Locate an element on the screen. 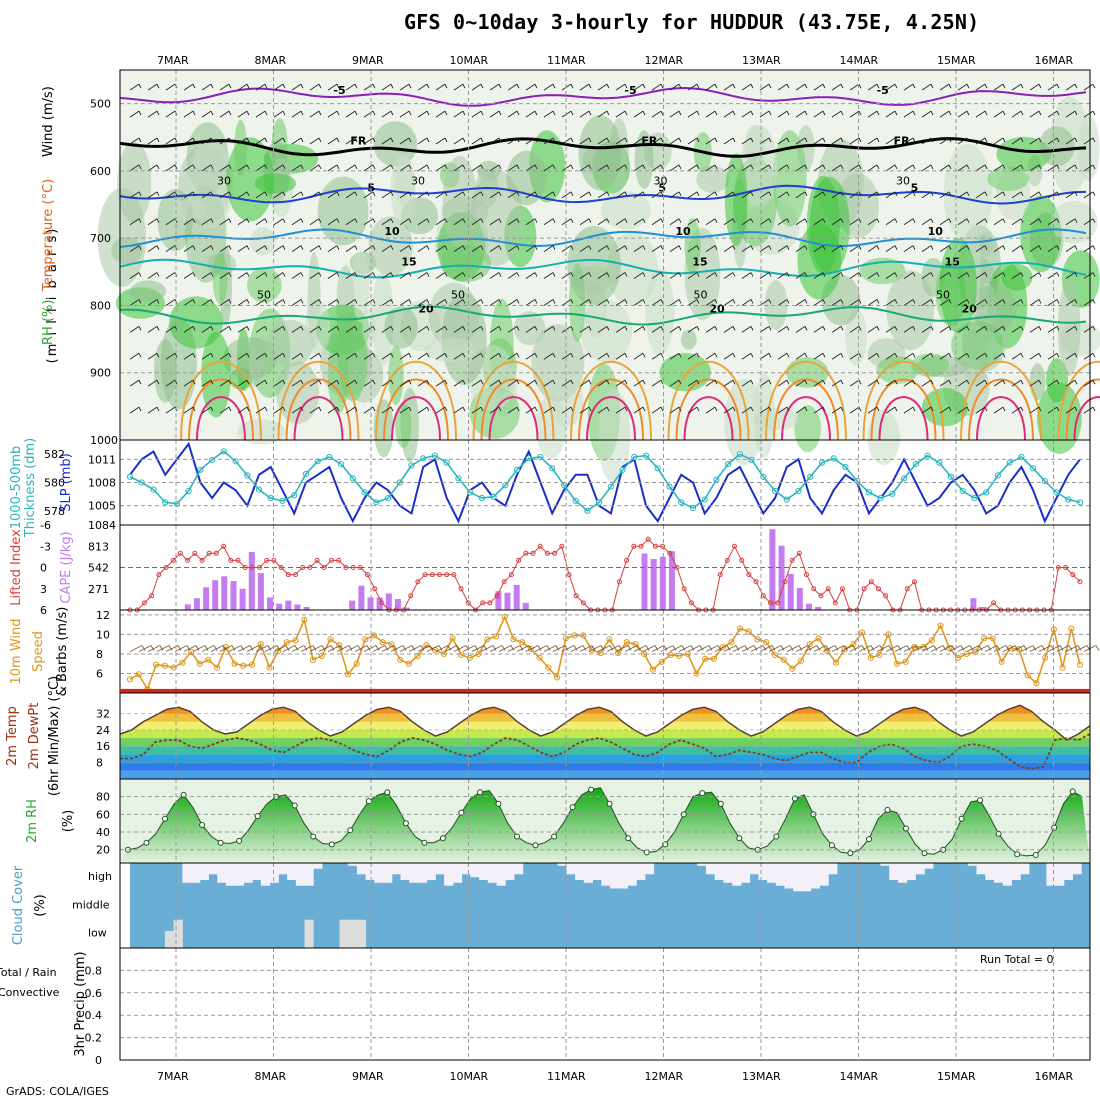 This screenshot has width=1100, height=1100. thickness-tick-label: 578 is located at coordinates (54, 511).